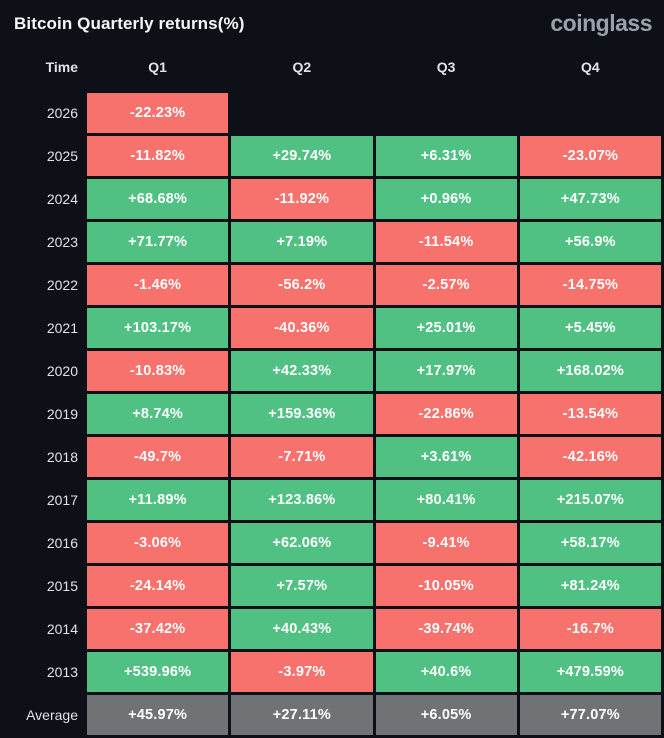  I want to click on return-cell: +7.57%, so click(302, 586).